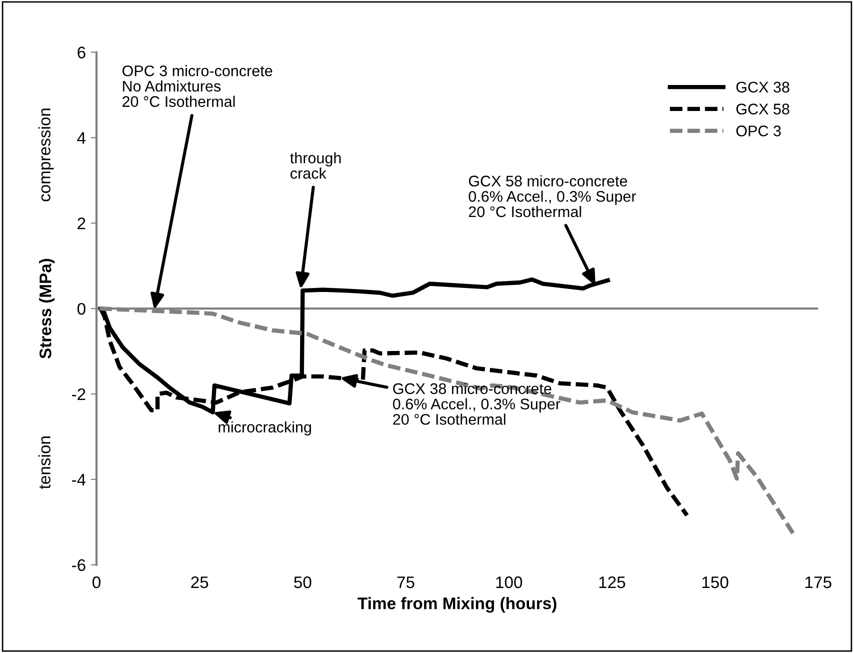  What do you see at coordinates (819, 582) in the screenshot?
I see `x-tick-label: 175` at bounding box center [819, 582].